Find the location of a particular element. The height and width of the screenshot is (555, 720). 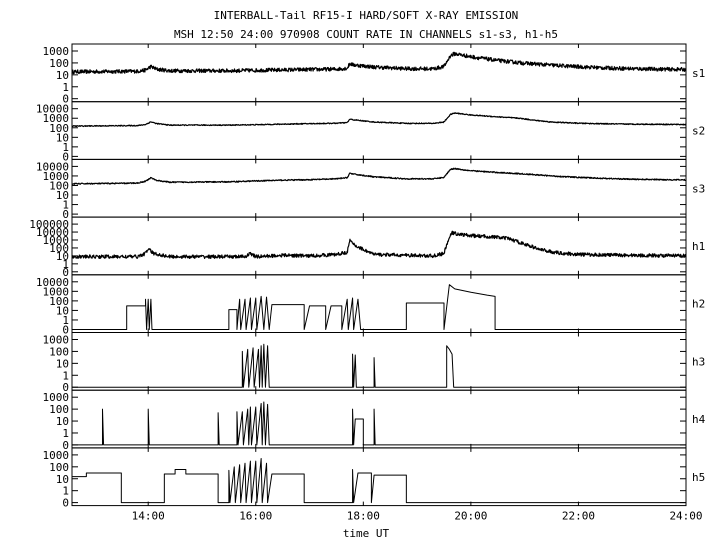

panel-label: h3 is located at coordinates (698, 361).